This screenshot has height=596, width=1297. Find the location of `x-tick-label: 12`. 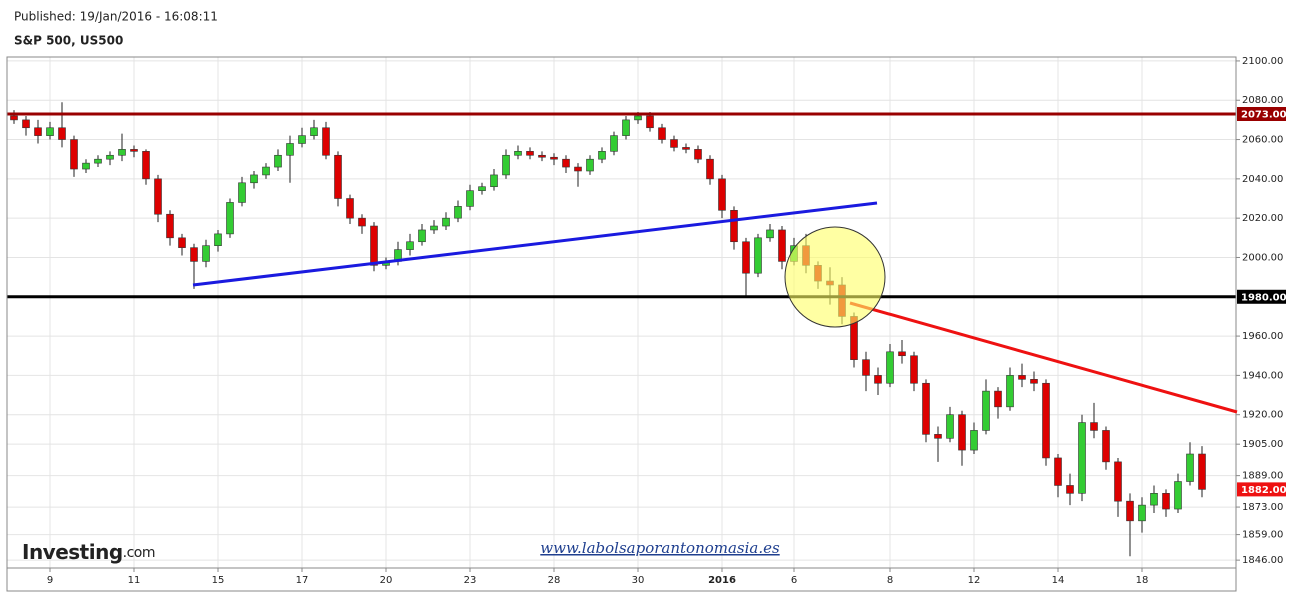

x-tick-label: 12 is located at coordinates (974, 580).